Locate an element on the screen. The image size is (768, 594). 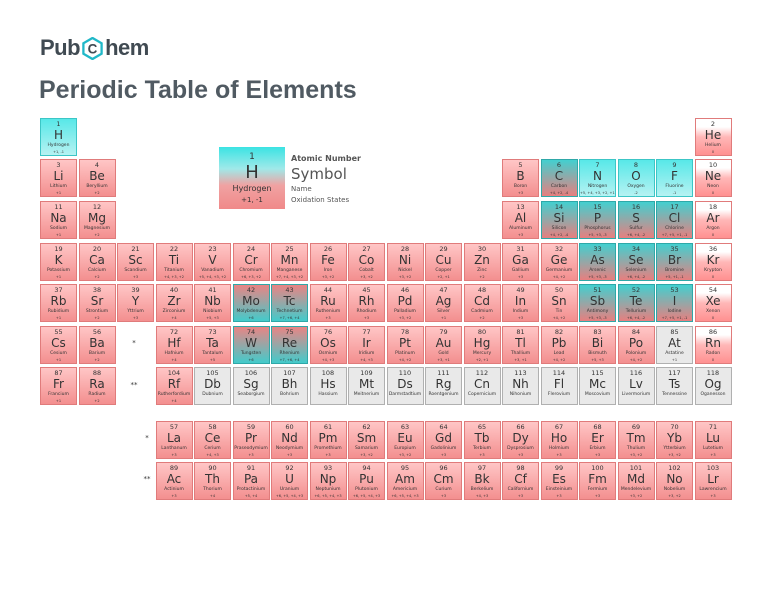
element-cell-cd: 48 Cd Cadmium +2 is located at coordinates (482, 303).